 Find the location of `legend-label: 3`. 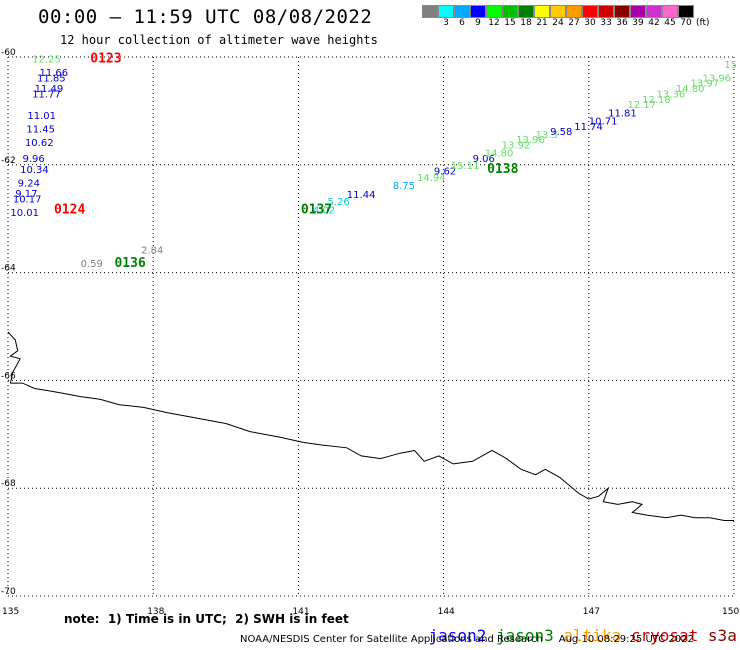

legend-label: 3 is located at coordinates (446, 23).